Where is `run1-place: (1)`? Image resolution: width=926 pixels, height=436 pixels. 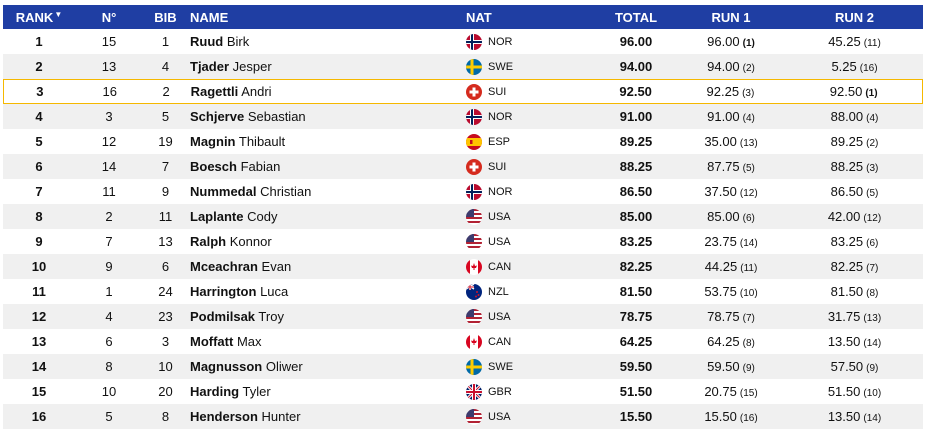
run1-place: (1) is located at coordinates (748, 43).